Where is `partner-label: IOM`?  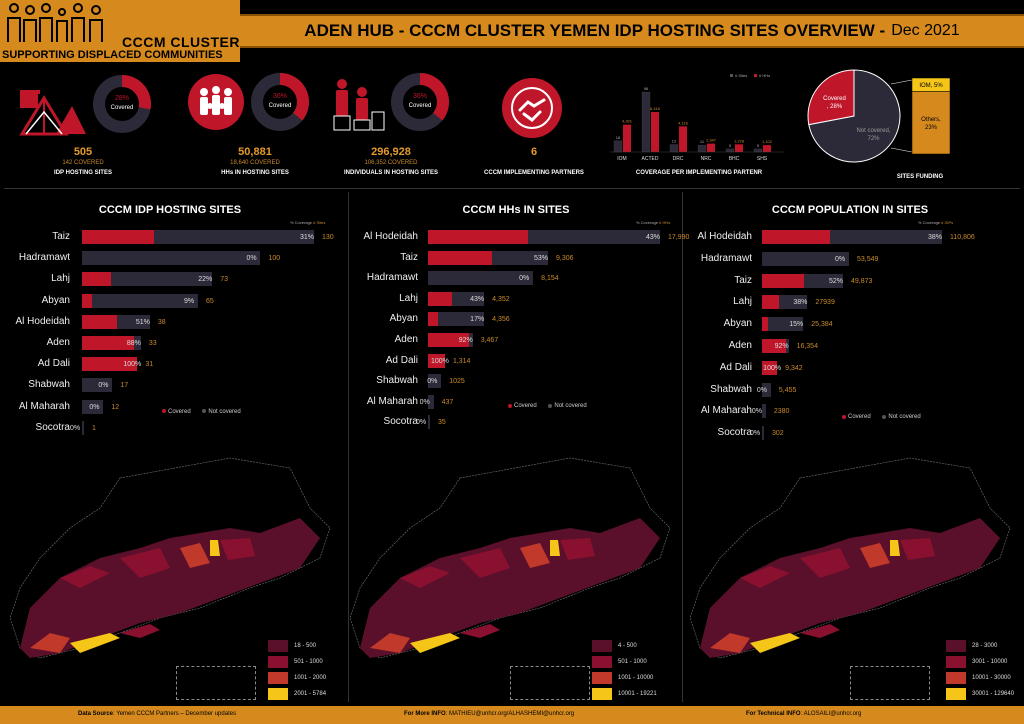
partner-label: IOM is located at coordinates (621, 159).